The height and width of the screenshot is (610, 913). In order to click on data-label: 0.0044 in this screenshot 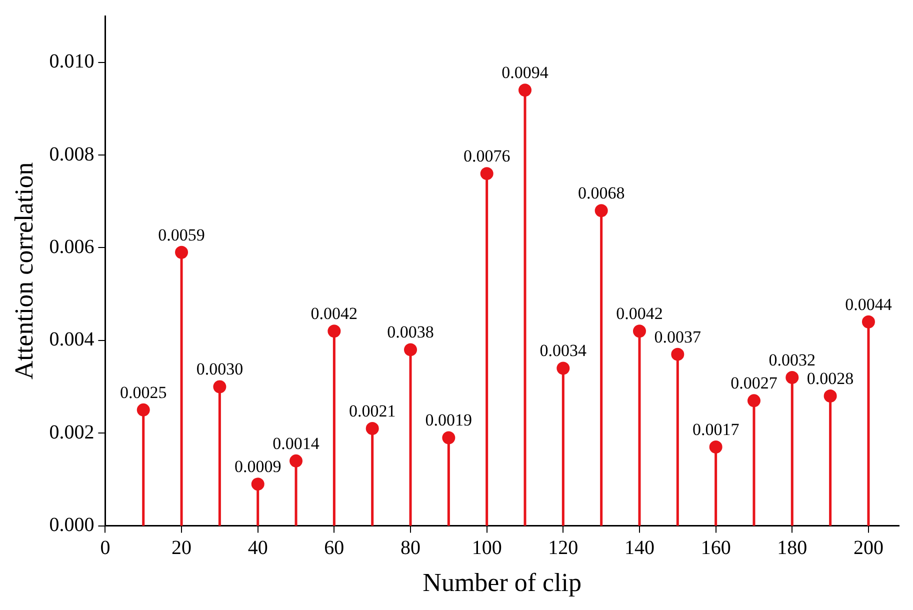, I will do `click(868, 304)`.